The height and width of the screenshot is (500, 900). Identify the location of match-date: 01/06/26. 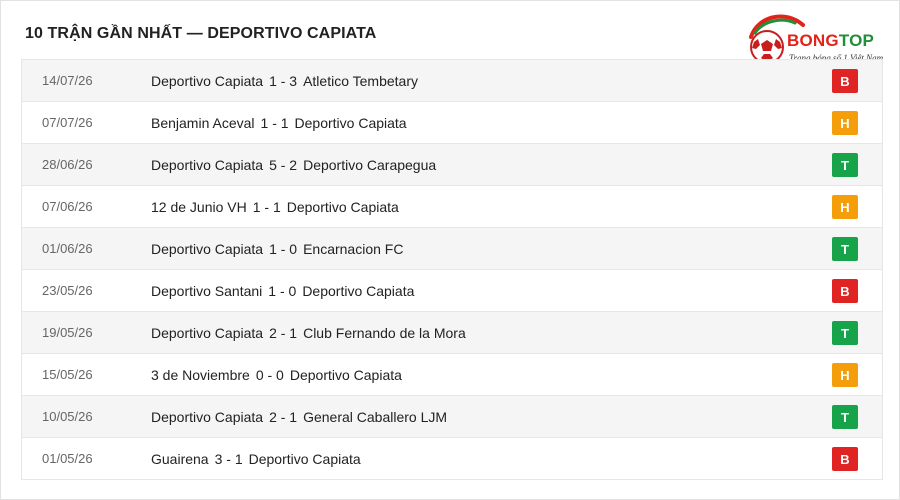
(67, 248).